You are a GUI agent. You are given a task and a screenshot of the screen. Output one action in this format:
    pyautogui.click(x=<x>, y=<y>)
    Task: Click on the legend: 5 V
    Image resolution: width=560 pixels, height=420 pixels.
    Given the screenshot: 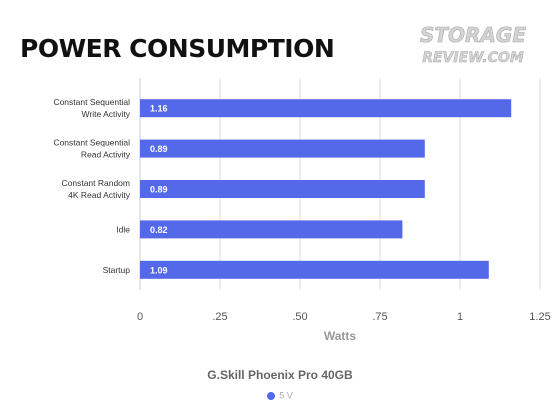 What is the action you would take?
    pyautogui.click(x=280, y=395)
    